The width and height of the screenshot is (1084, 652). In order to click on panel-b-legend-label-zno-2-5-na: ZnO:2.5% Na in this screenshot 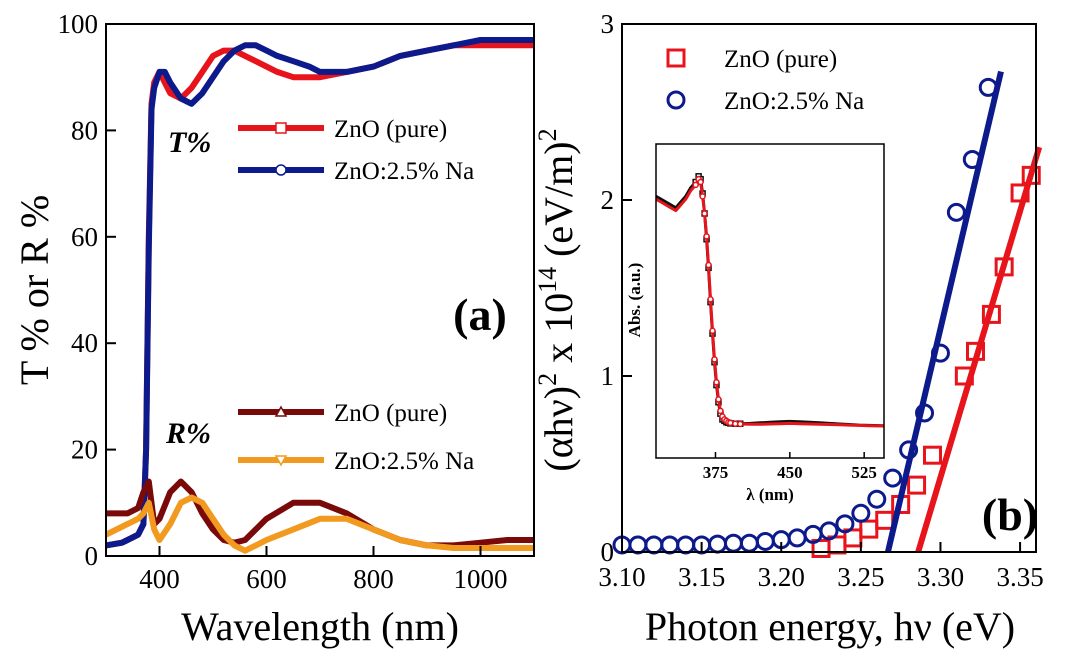, I will do `click(794, 101)`.